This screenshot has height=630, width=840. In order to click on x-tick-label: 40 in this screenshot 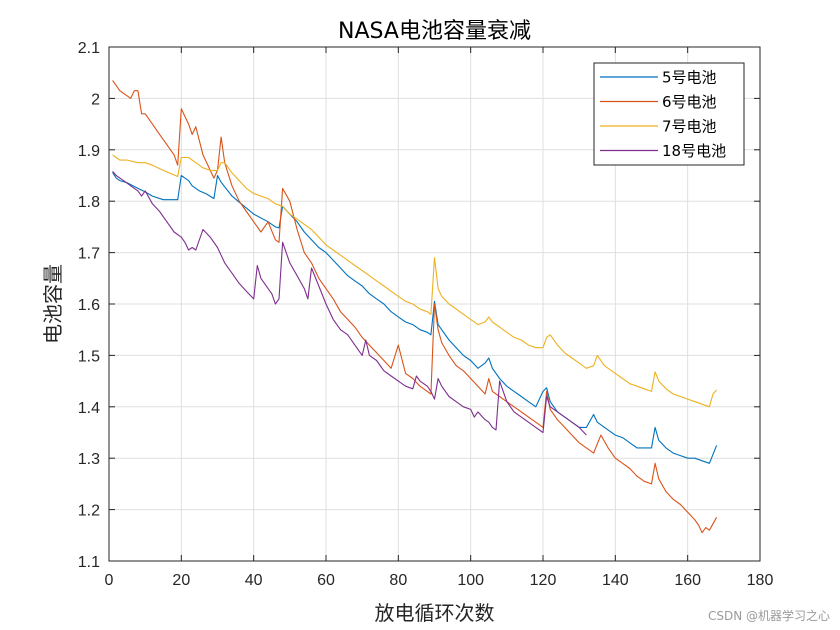, I will do `click(254, 580)`.